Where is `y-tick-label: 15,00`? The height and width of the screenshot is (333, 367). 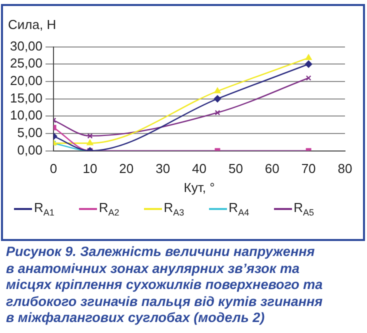
y-tick-label: 15,00 is located at coordinates (26, 98).